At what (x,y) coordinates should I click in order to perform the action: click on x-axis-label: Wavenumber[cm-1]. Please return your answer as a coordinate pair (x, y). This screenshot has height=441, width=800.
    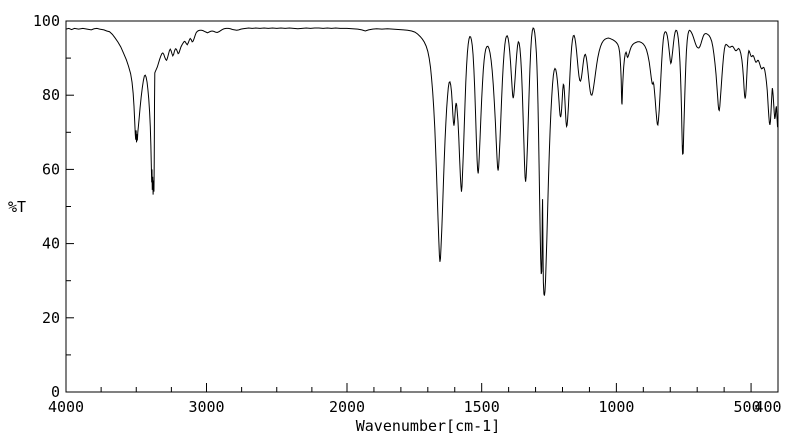
    Looking at the image, I should click on (428, 426).